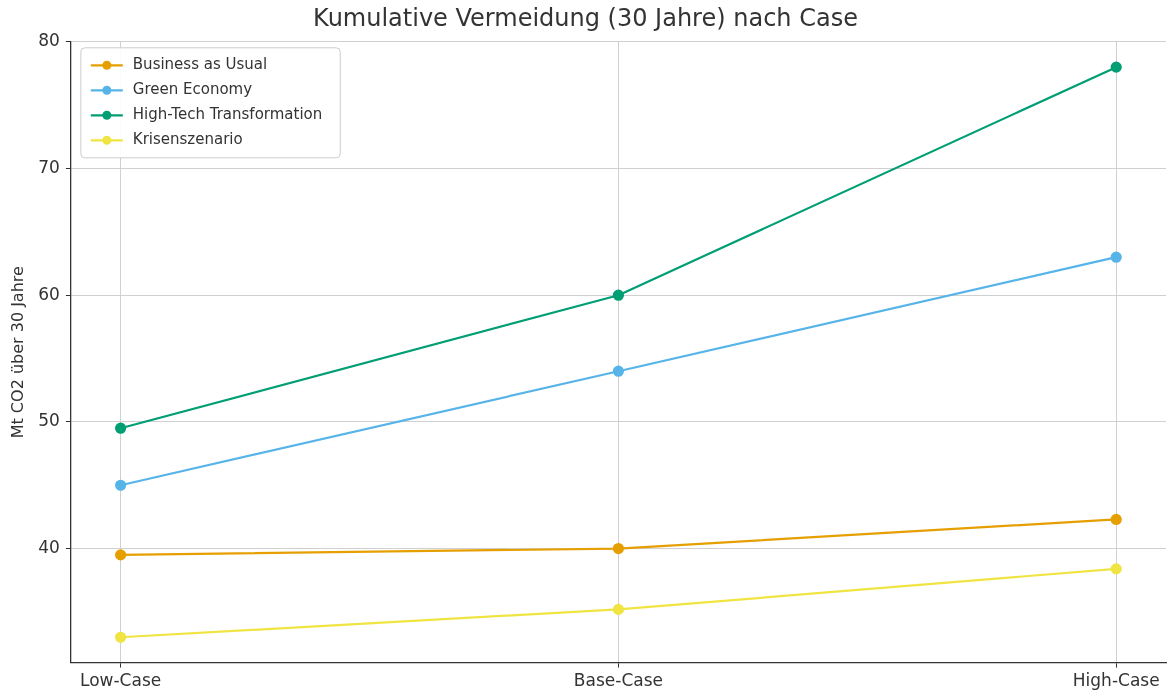 The image size is (1174, 698). I want to click on x-tick-label: High-Case, so click(1116, 680).